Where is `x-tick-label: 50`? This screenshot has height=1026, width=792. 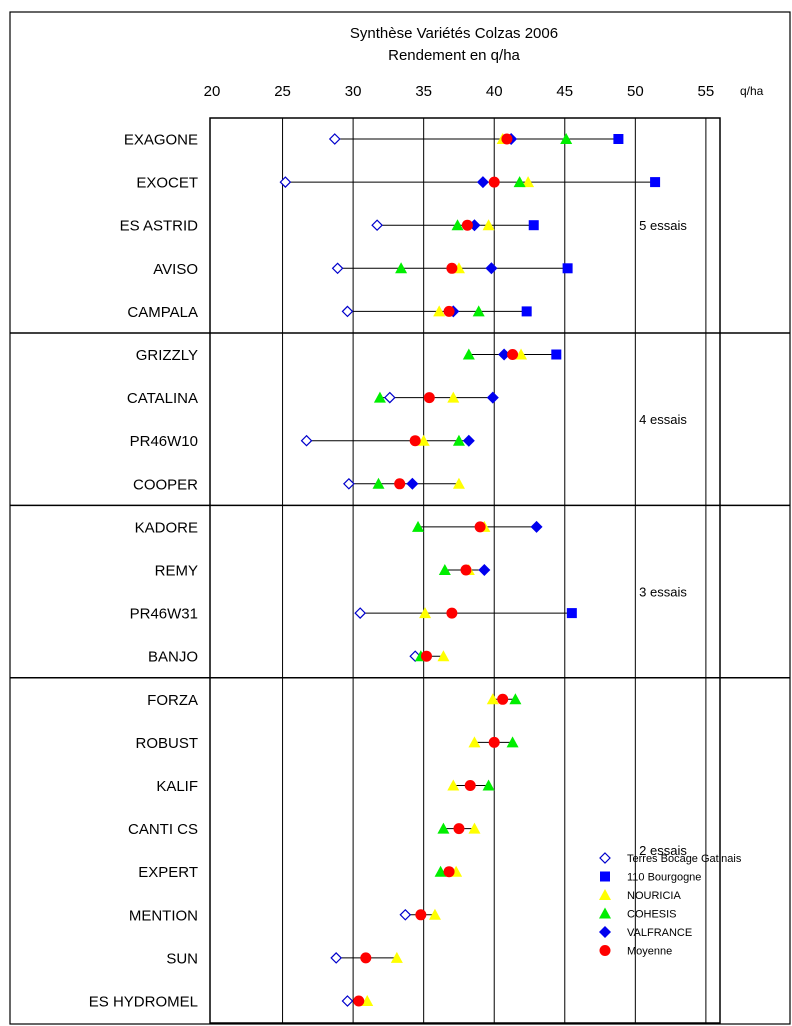
x-tick-label: 50 is located at coordinates (635, 91).